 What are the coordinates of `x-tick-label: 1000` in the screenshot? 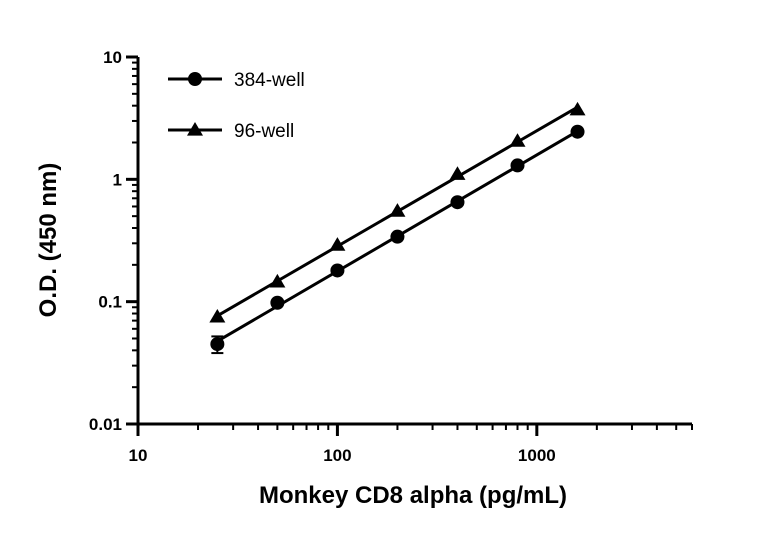 It's located at (537, 455).